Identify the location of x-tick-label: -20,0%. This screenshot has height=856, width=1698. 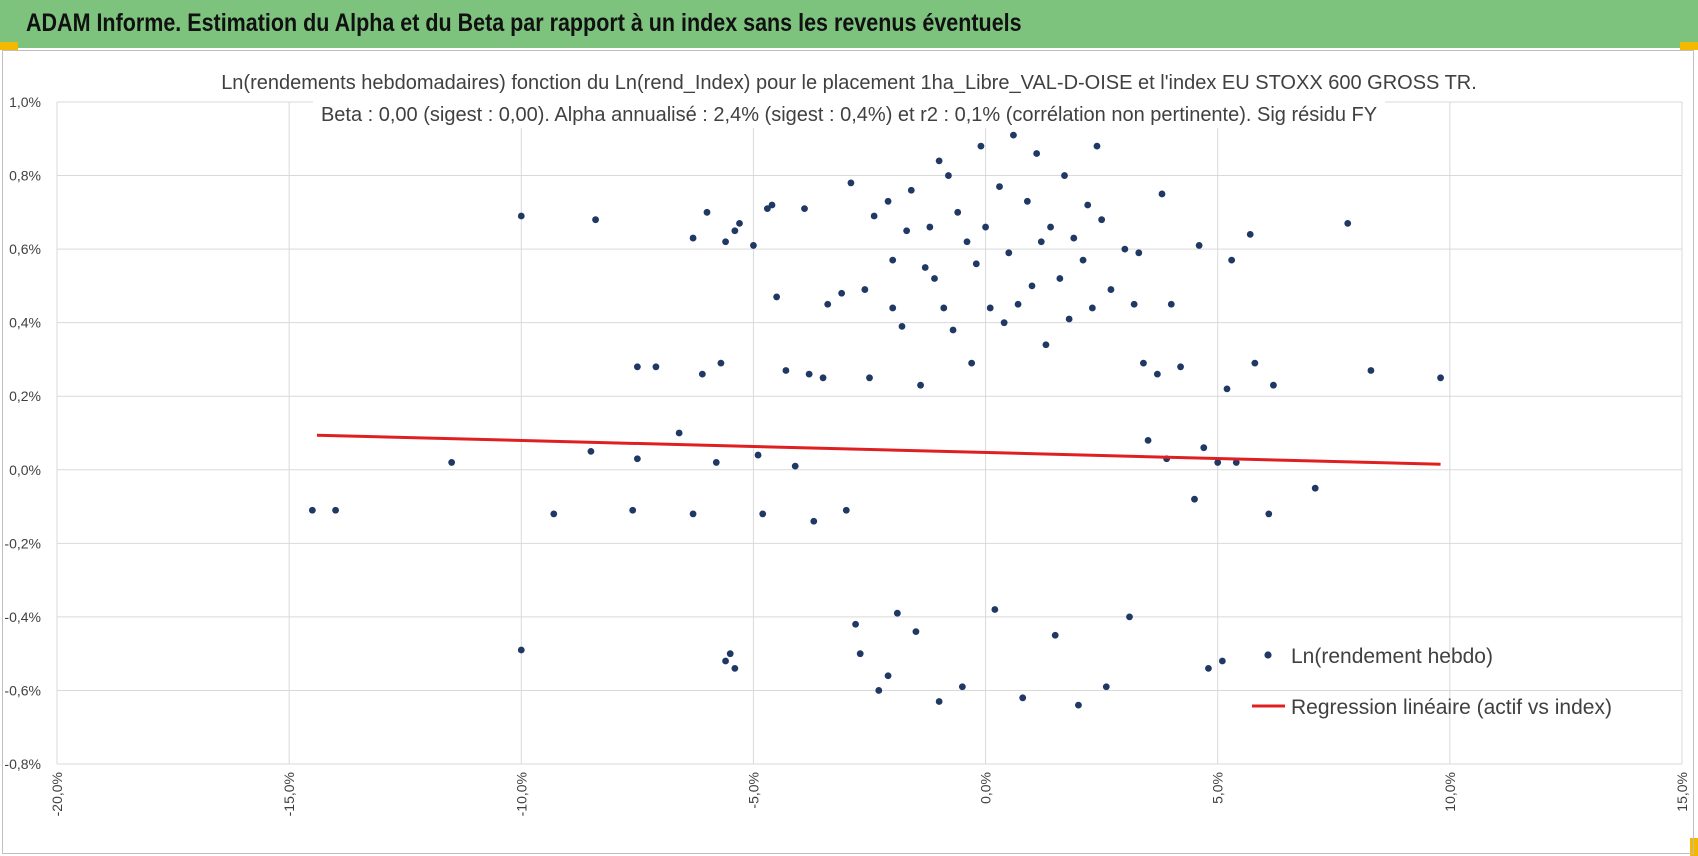
(57, 794).